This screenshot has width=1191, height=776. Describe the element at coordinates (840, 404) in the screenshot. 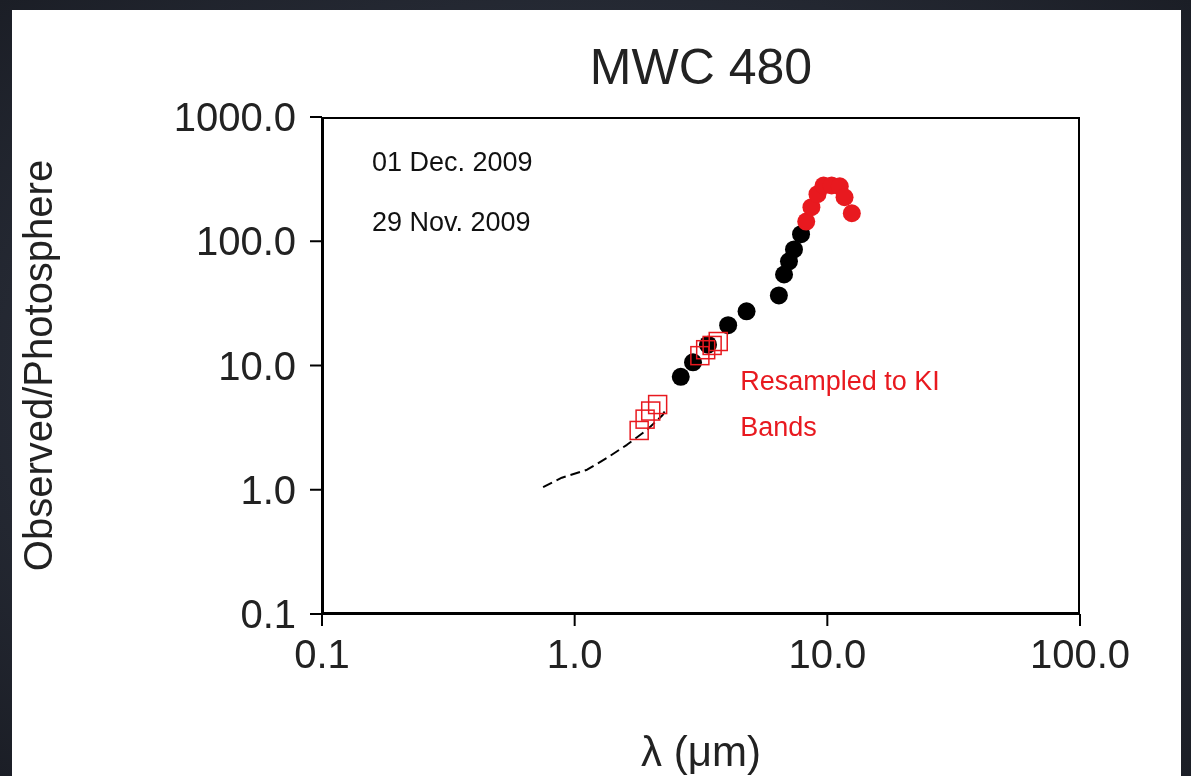

I see `annotation: Resampled to KI Bands` at that location.